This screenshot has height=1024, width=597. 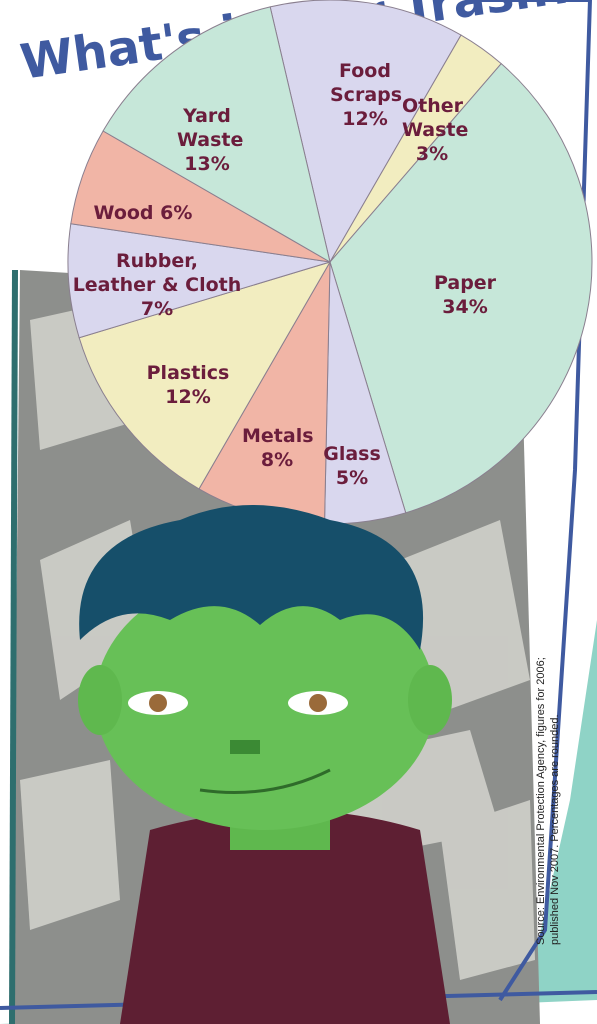 I want to click on value-label: 7%, so click(x=157, y=309).